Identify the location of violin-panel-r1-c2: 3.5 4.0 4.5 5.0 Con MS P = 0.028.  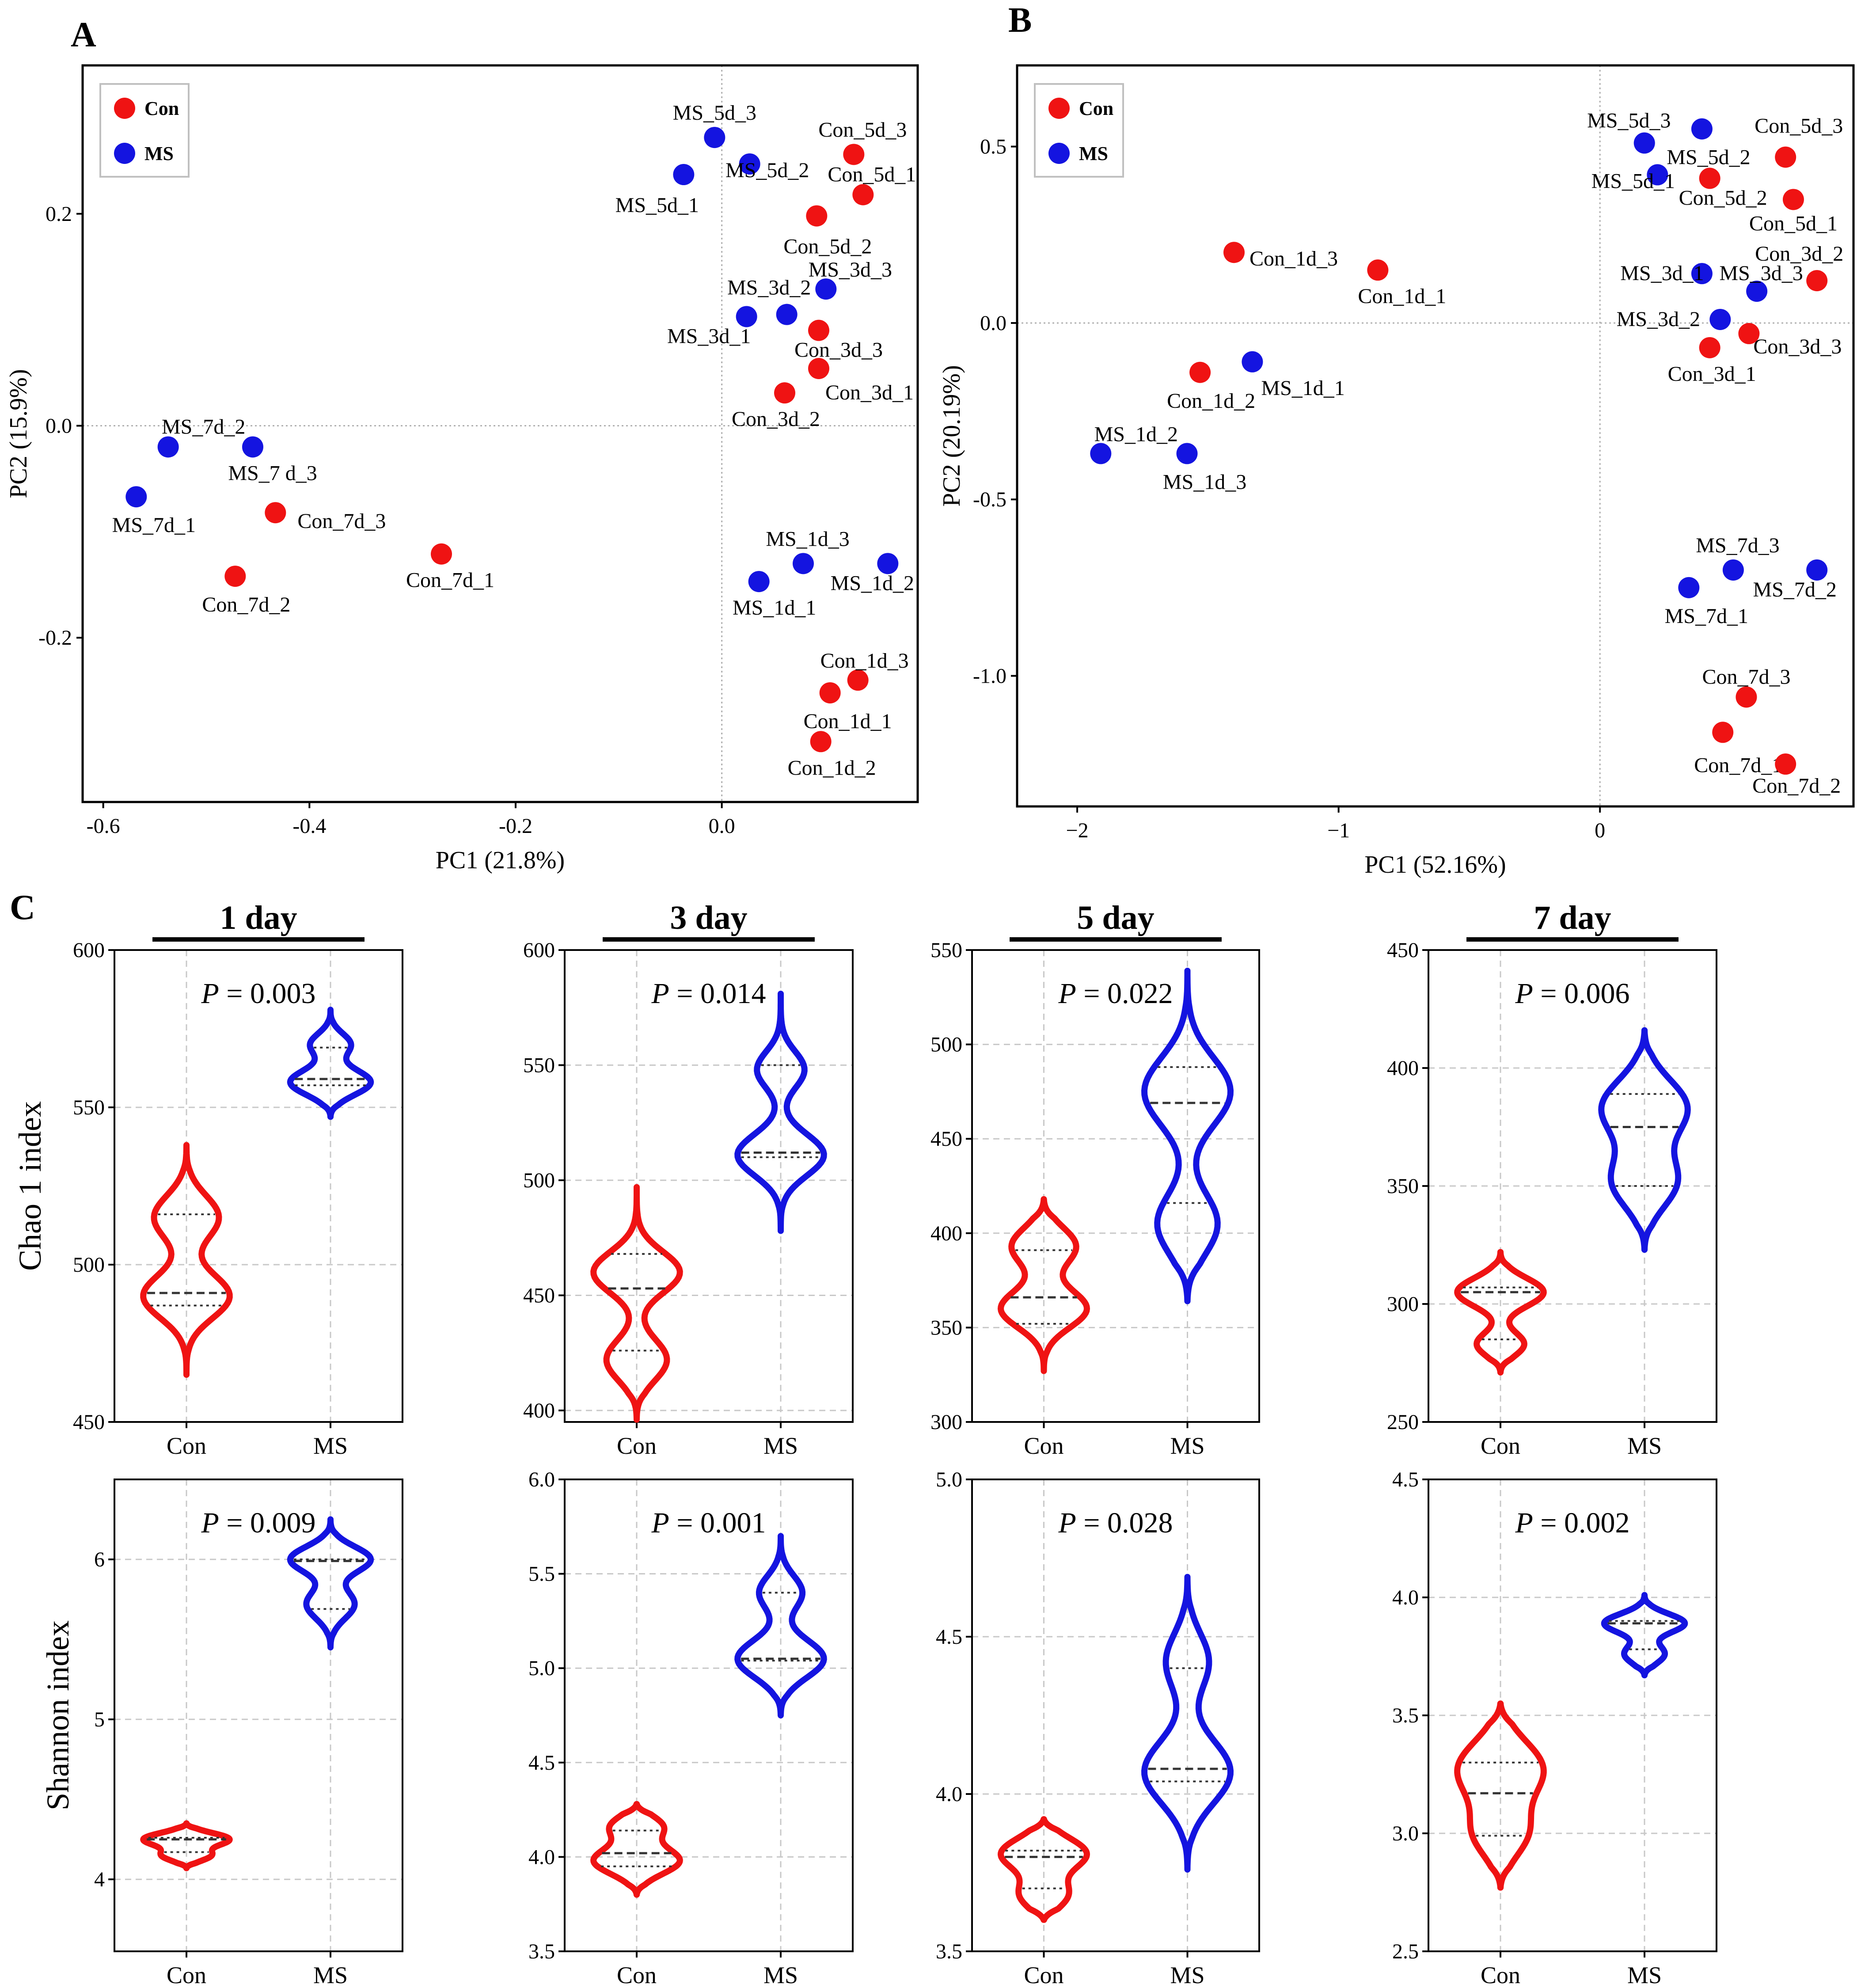
(1098, 1728).